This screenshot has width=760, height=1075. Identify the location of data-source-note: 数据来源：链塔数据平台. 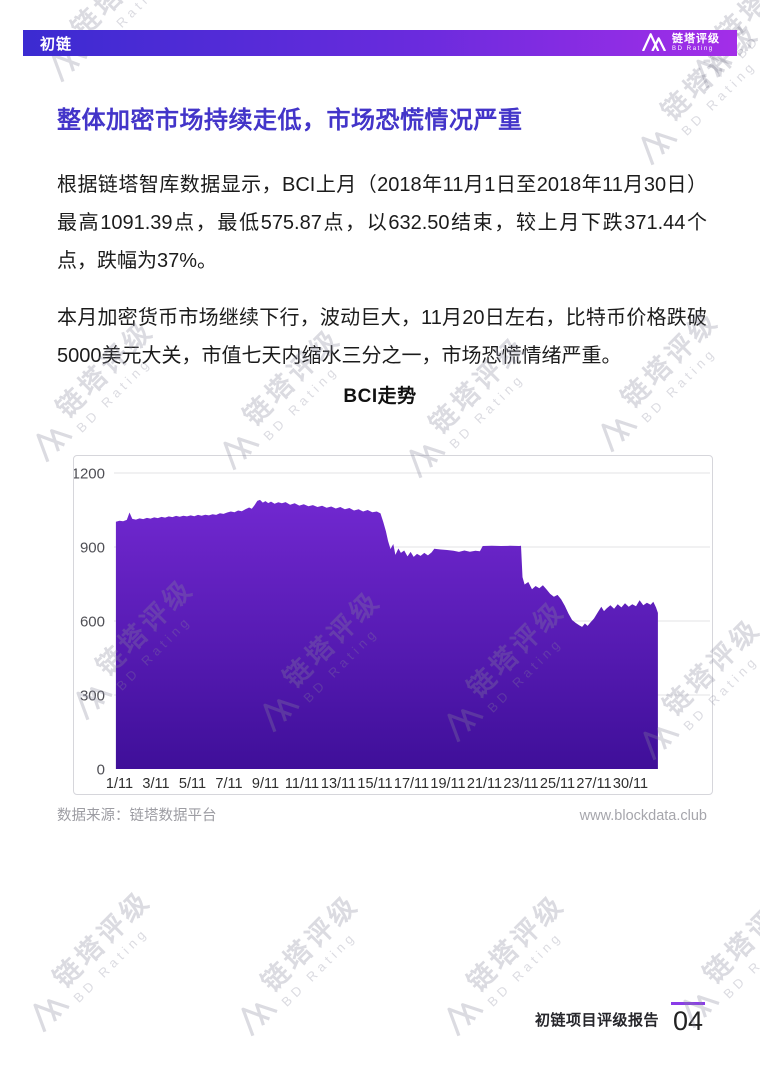
(137, 816).